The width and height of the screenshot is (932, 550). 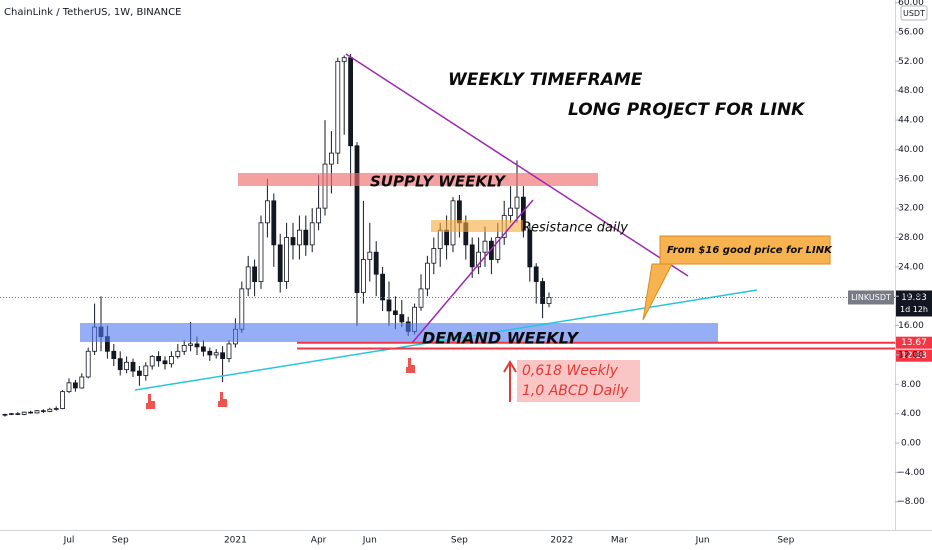 What do you see at coordinates (911, 473) in the screenshot?
I see `y-tick-label: −4.00` at bounding box center [911, 473].